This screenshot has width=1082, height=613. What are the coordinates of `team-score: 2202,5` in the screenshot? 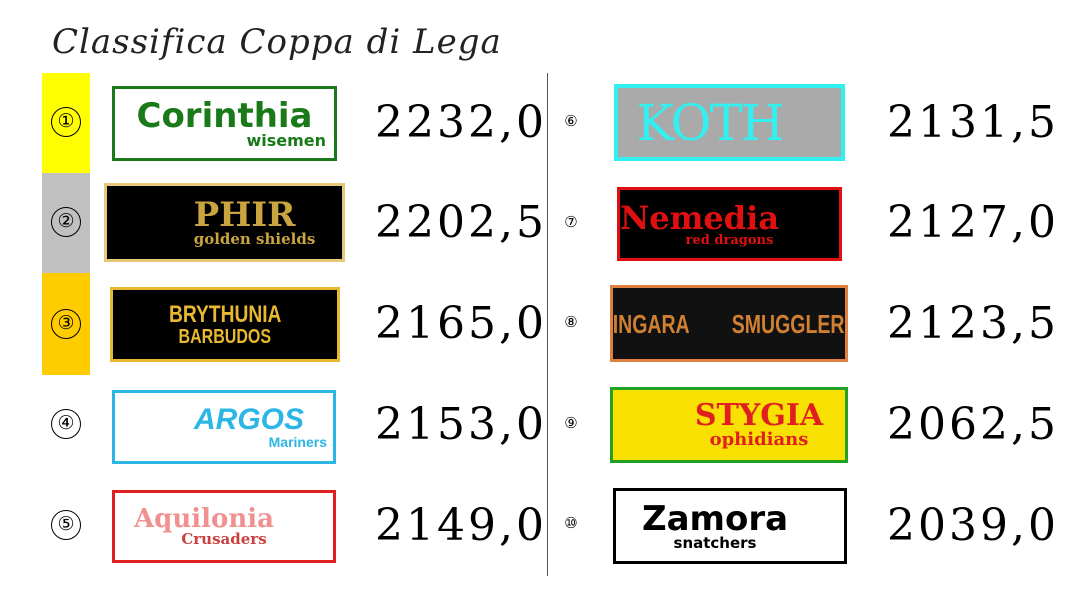 It's located at (461, 222).